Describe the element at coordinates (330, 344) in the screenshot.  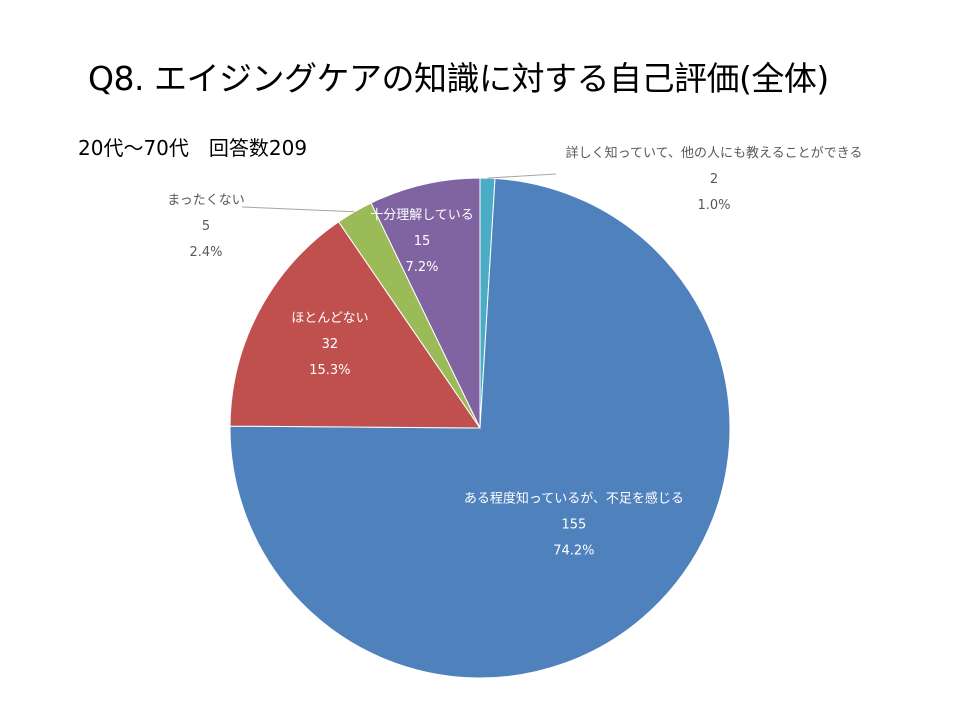
I see `data-label-hardly-value: 32` at that location.